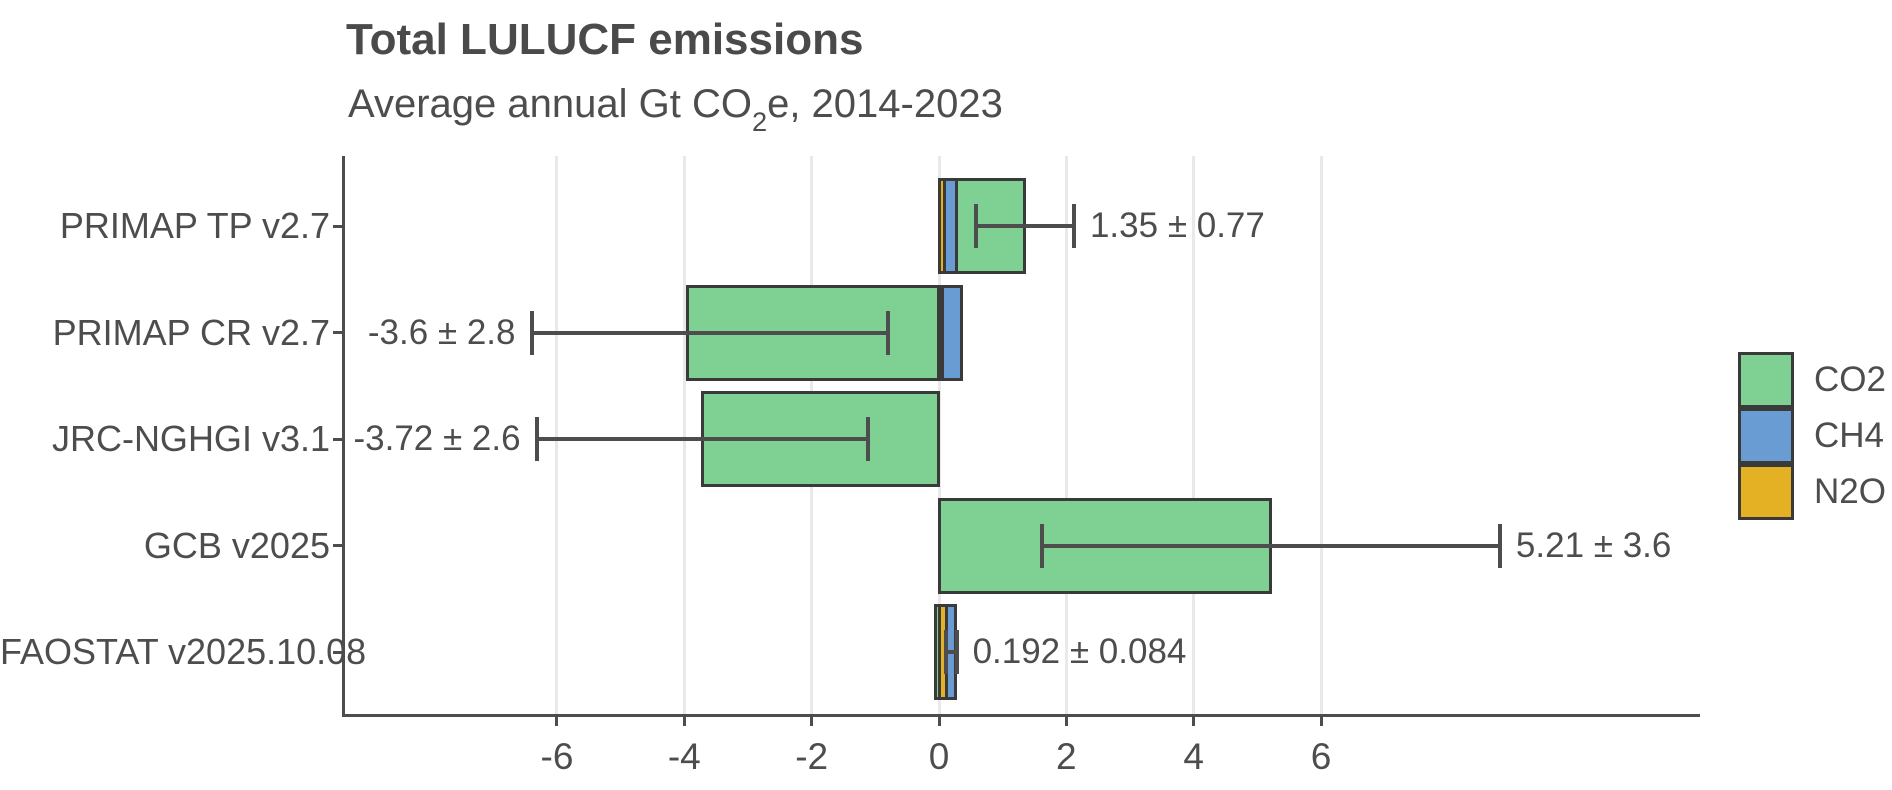 The height and width of the screenshot is (790, 1892). What do you see at coordinates (236, 545) in the screenshot?
I see `y-axis-label: GCB v2025` at bounding box center [236, 545].